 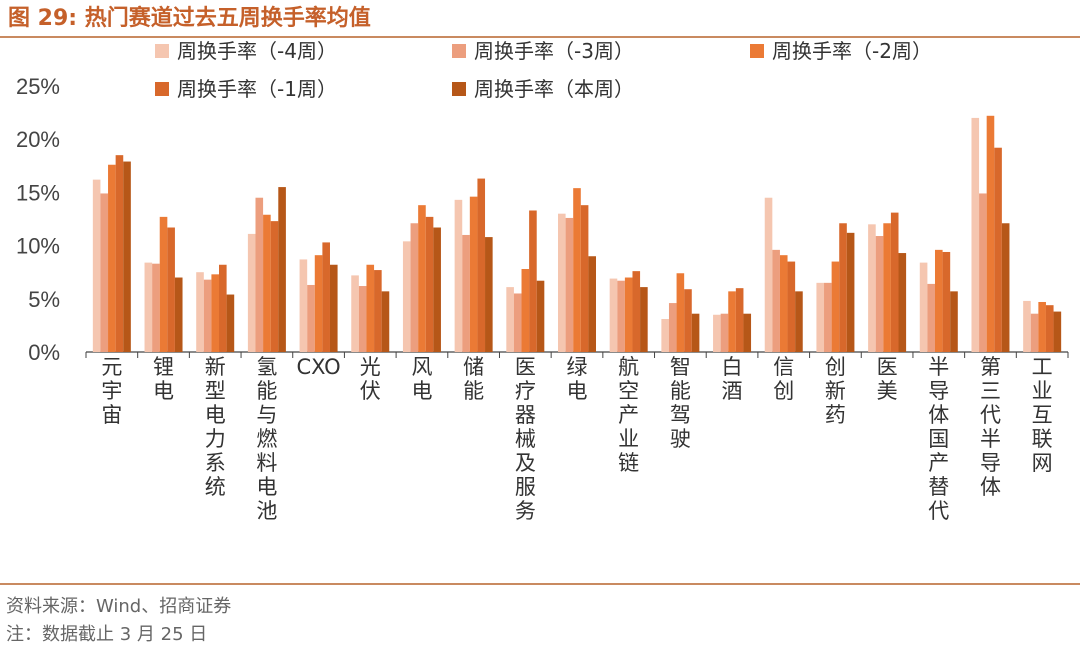 I want to click on legend-item: 周换手率（-2周）, so click(x=841, y=51).